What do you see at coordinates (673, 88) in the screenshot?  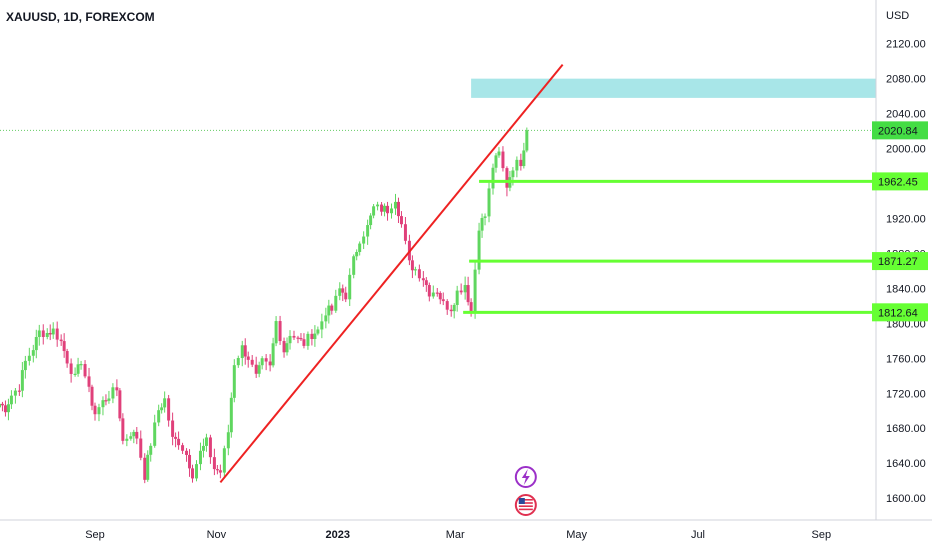 I see `resistance-zone` at bounding box center [673, 88].